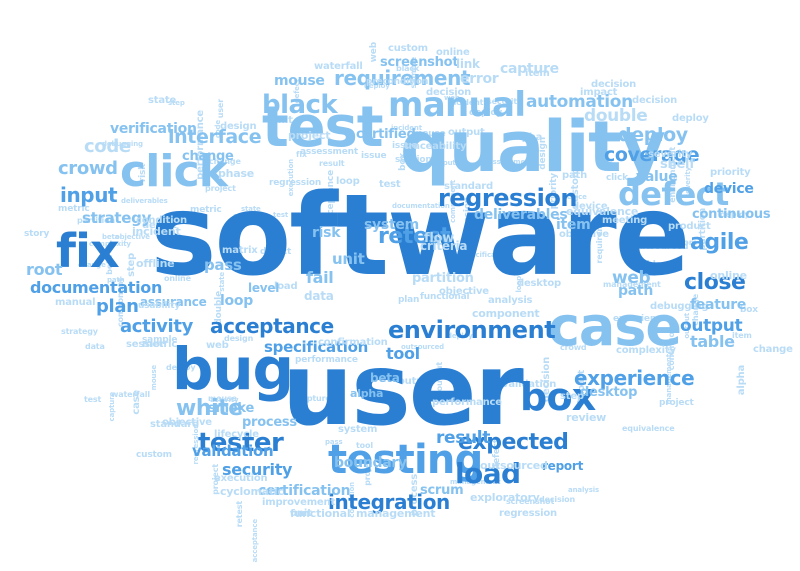 The height and width of the screenshot is (571, 800). I want to click on cloud-word: agile, so click(719, 242).